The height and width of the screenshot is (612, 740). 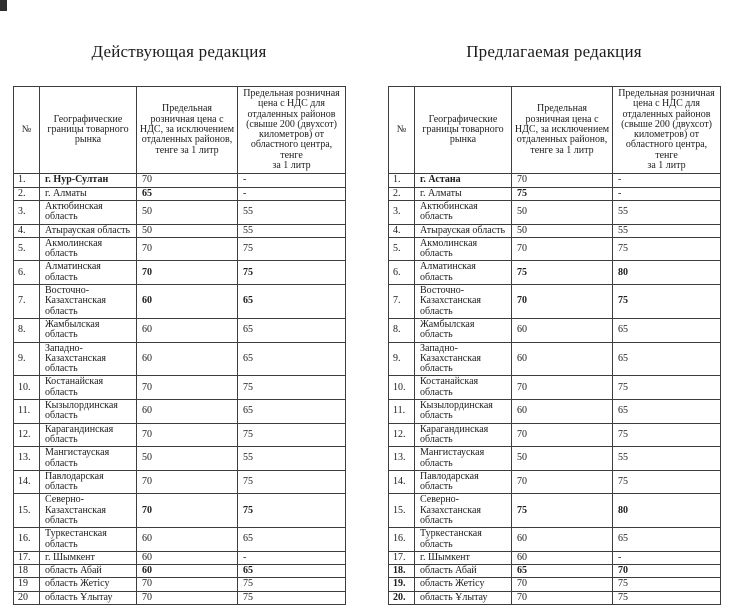 I want to click on price-cell: 75, so click(x=562, y=193).